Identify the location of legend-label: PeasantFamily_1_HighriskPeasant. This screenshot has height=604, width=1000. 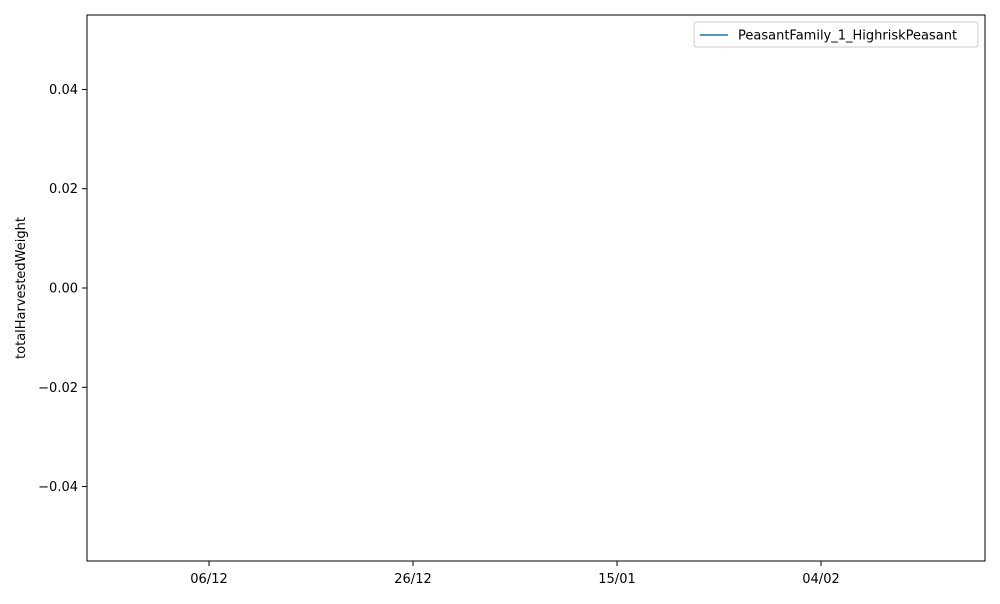
(847, 36).